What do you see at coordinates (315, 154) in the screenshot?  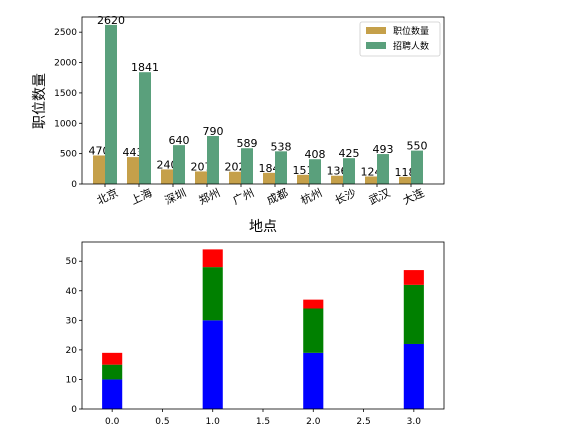 I see `data-label: 408` at bounding box center [315, 154].